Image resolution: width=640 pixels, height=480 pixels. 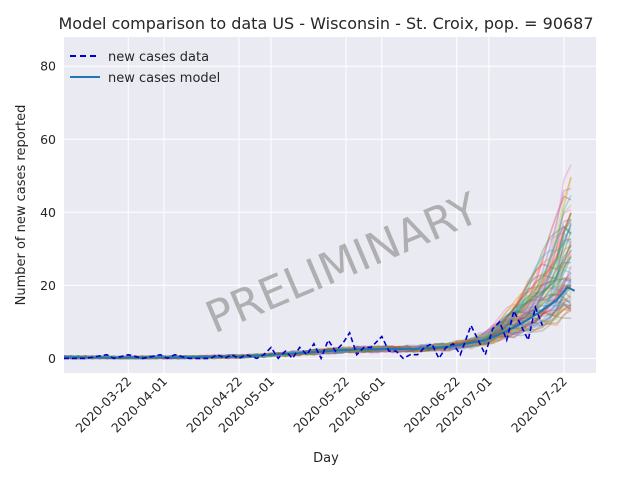 I want to click on y-ticks: 0 20 40 60 80, so click(x=48, y=212).